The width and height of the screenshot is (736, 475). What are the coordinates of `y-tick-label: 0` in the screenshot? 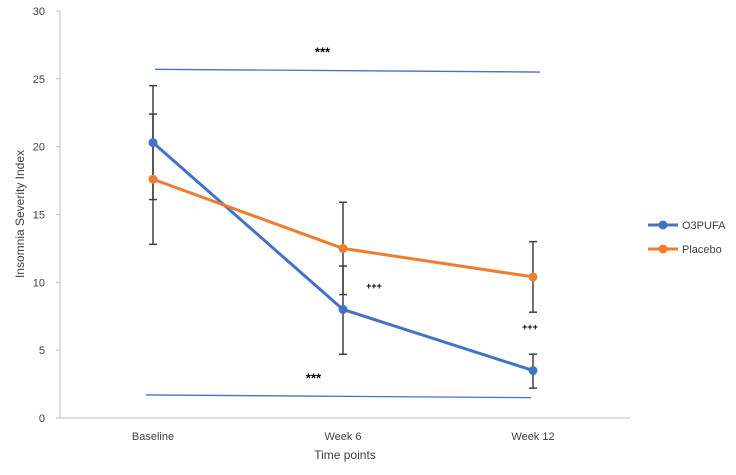 It's located at (42, 419).